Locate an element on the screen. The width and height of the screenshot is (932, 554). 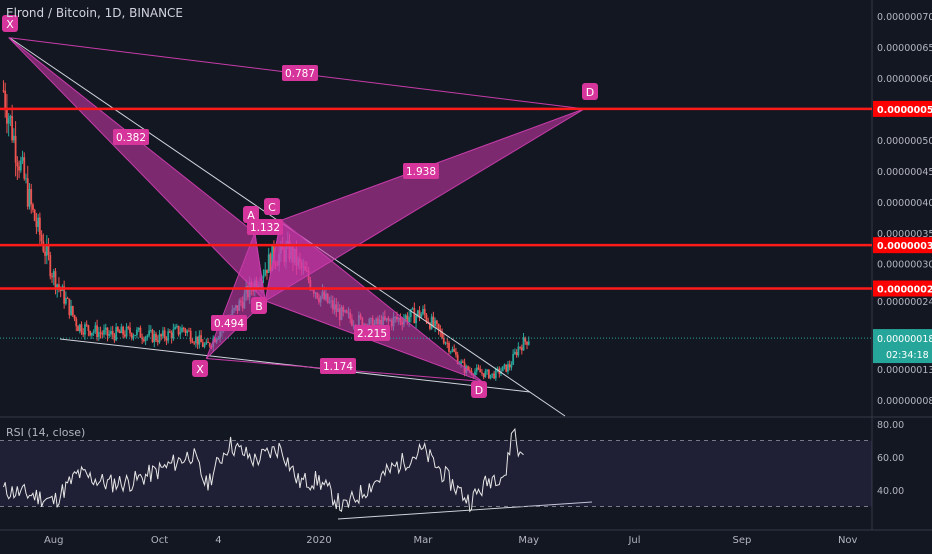
y-tick-label: 0.00000030 is located at coordinates (904, 265).